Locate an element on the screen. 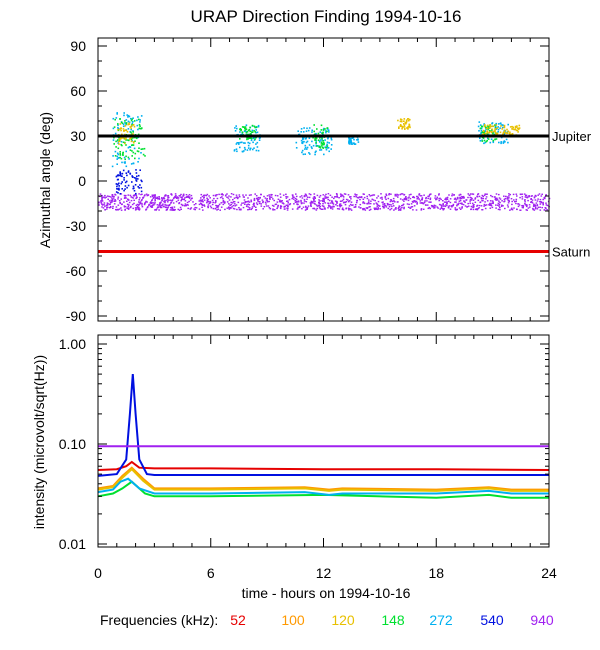 The image size is (600, 650). y-tick-label: 1.00 is located at coordinates (72, 344).